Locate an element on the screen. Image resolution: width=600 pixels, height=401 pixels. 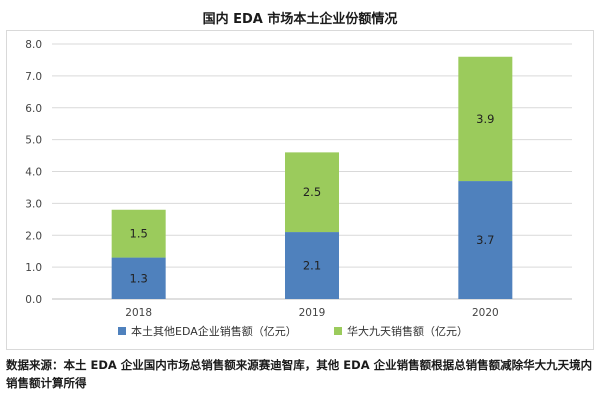
x-tick-label: 2019 is located at coordinates (312, 313).